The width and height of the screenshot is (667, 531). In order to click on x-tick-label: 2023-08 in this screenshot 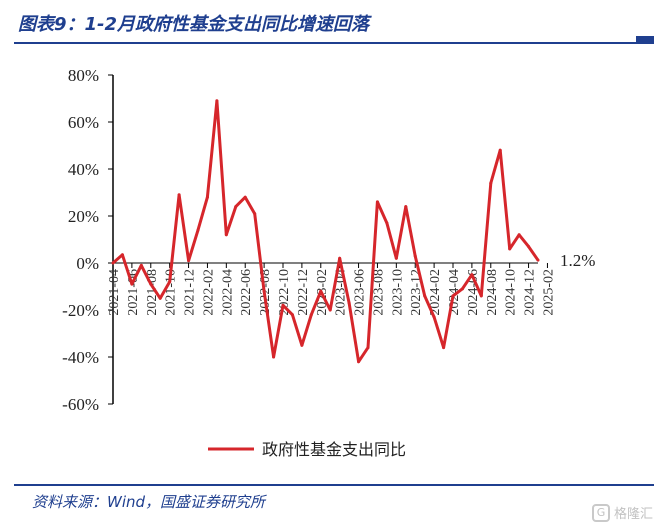, I will do `click(378, 292)`.